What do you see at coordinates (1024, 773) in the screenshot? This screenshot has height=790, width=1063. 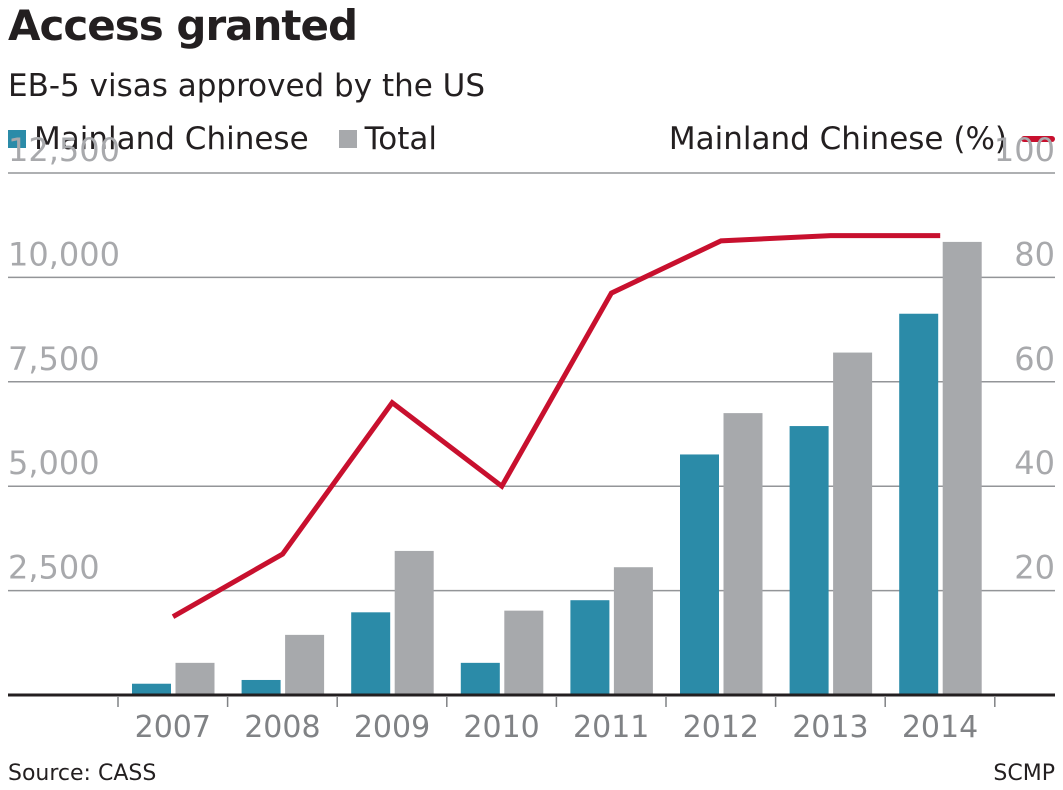 I see `credit-note: SCMP` at bounding box center [1024, 773].